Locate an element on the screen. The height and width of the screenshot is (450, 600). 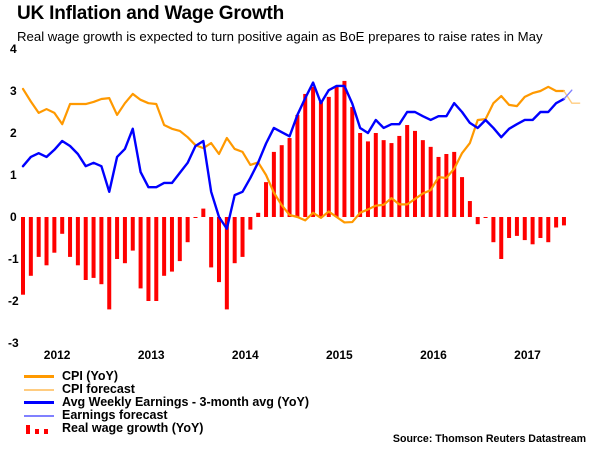
legend-item-earnings-forecast: Earnings forecast is located at coordinates (165, 415).